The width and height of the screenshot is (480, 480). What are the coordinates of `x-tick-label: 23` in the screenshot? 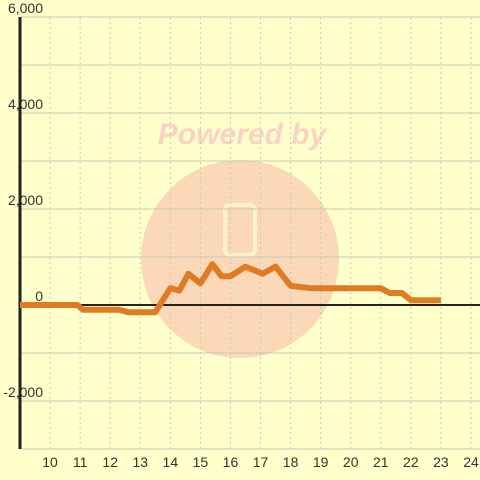 It's located at (441, 462).